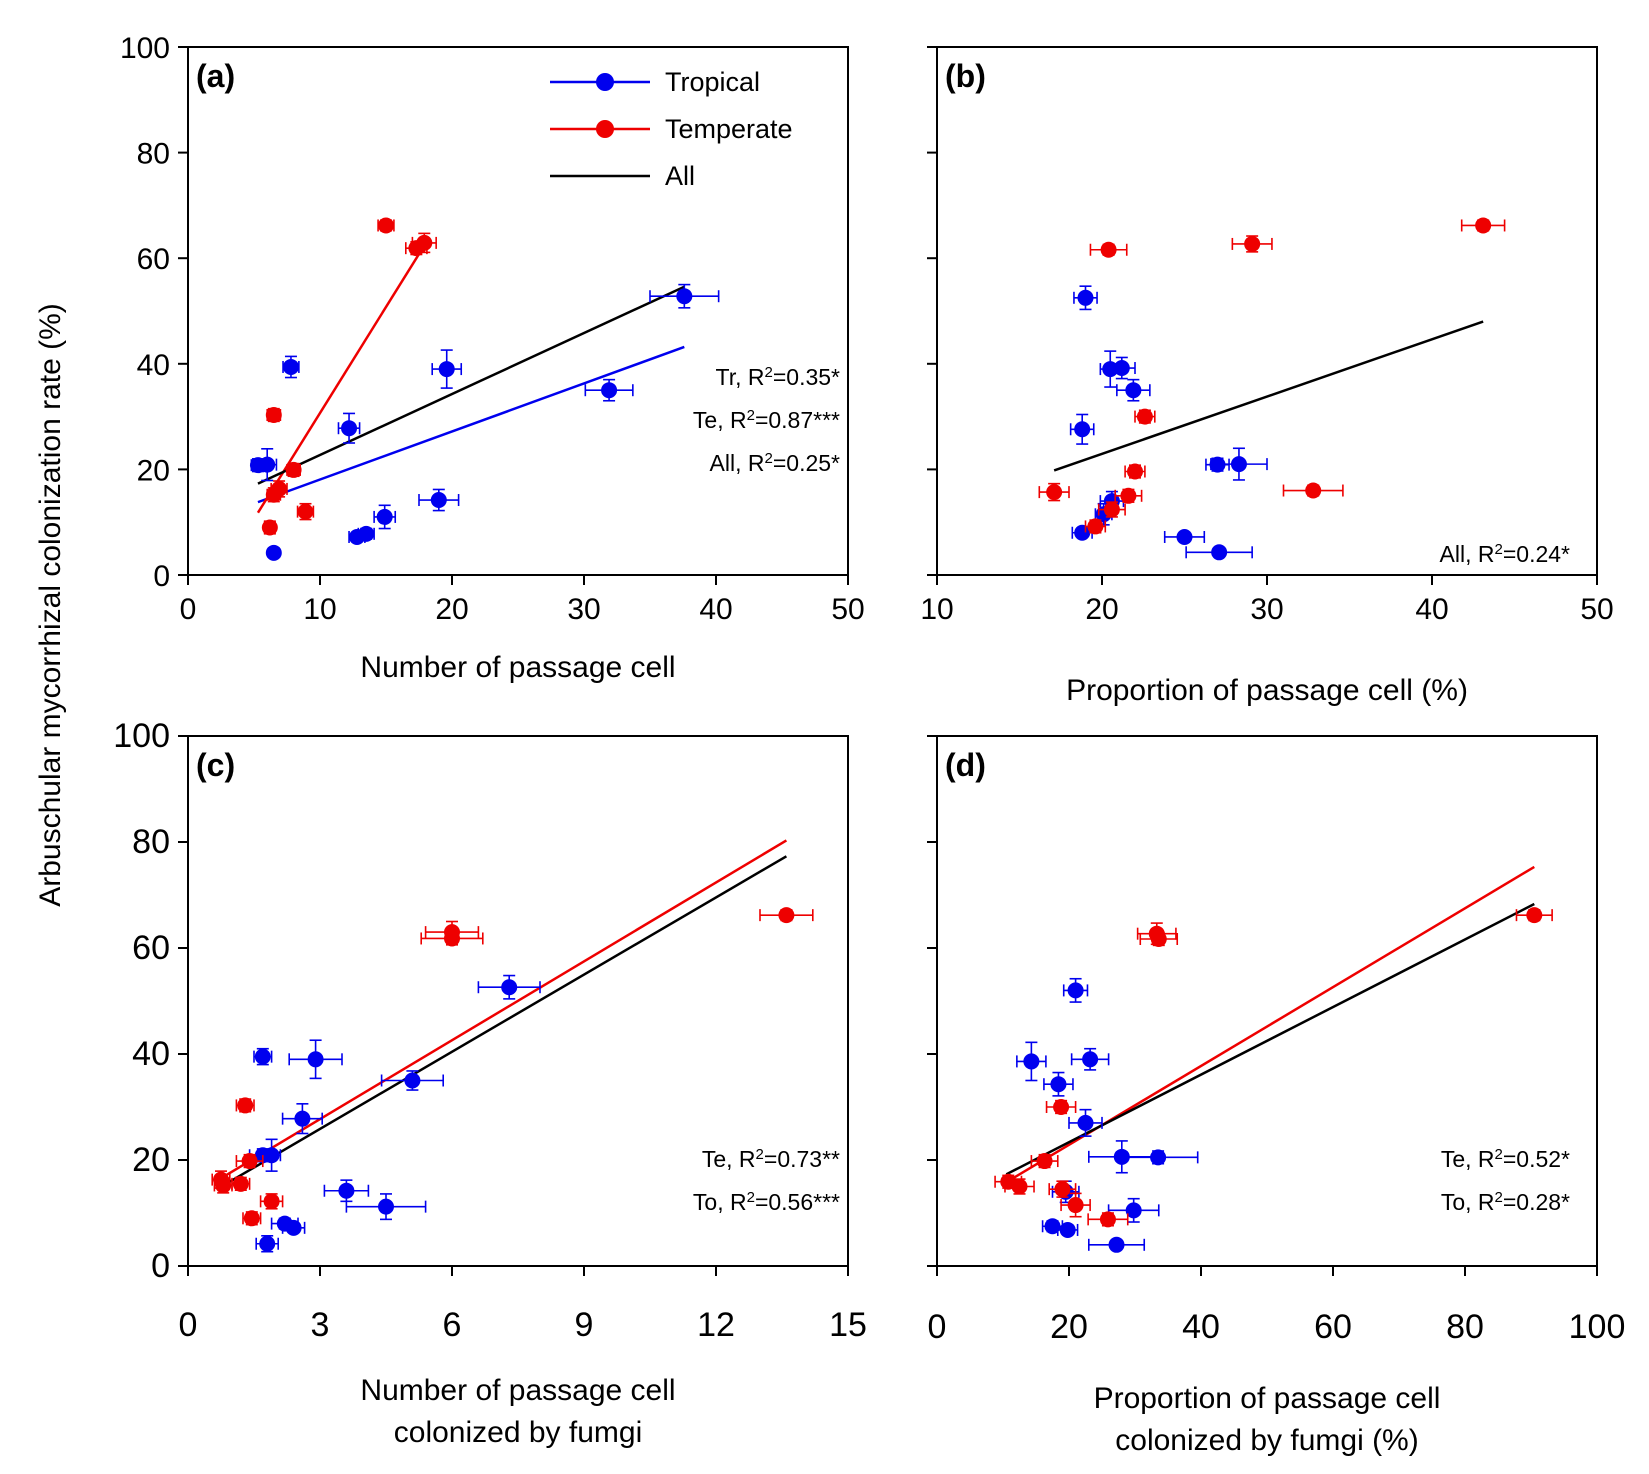  Describe the element at coordinates (965, 76) in the screenshot. I see `panel-label: (b)` at that location.